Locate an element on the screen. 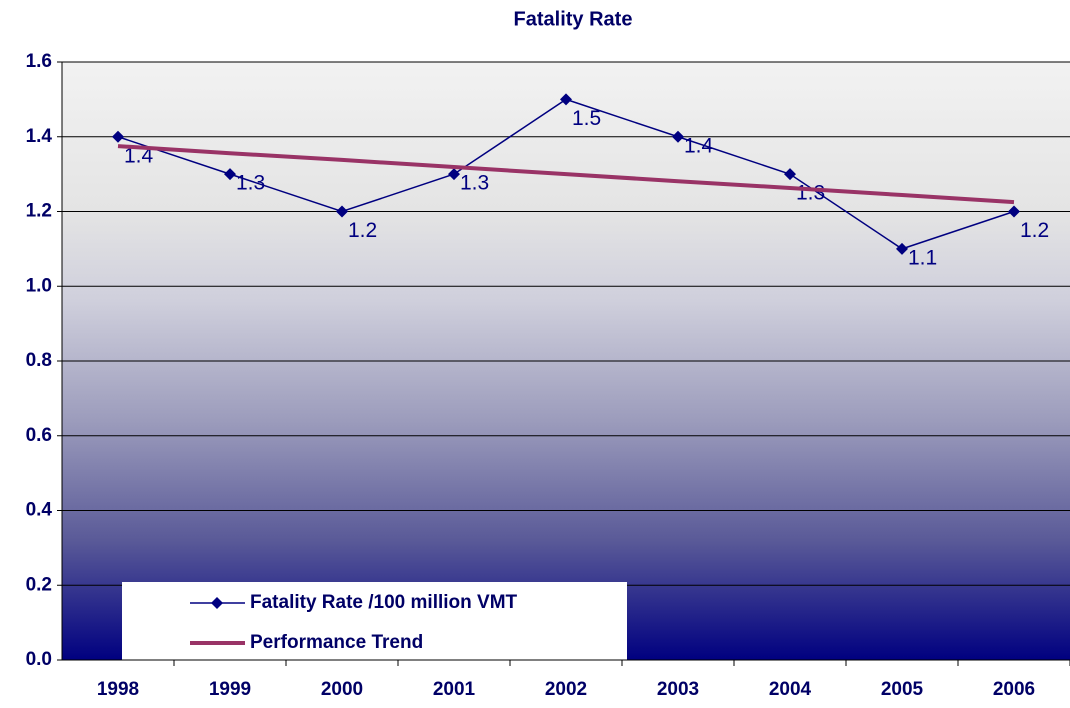  x-tick-label: 2003 is located at coordinates (678, 689).